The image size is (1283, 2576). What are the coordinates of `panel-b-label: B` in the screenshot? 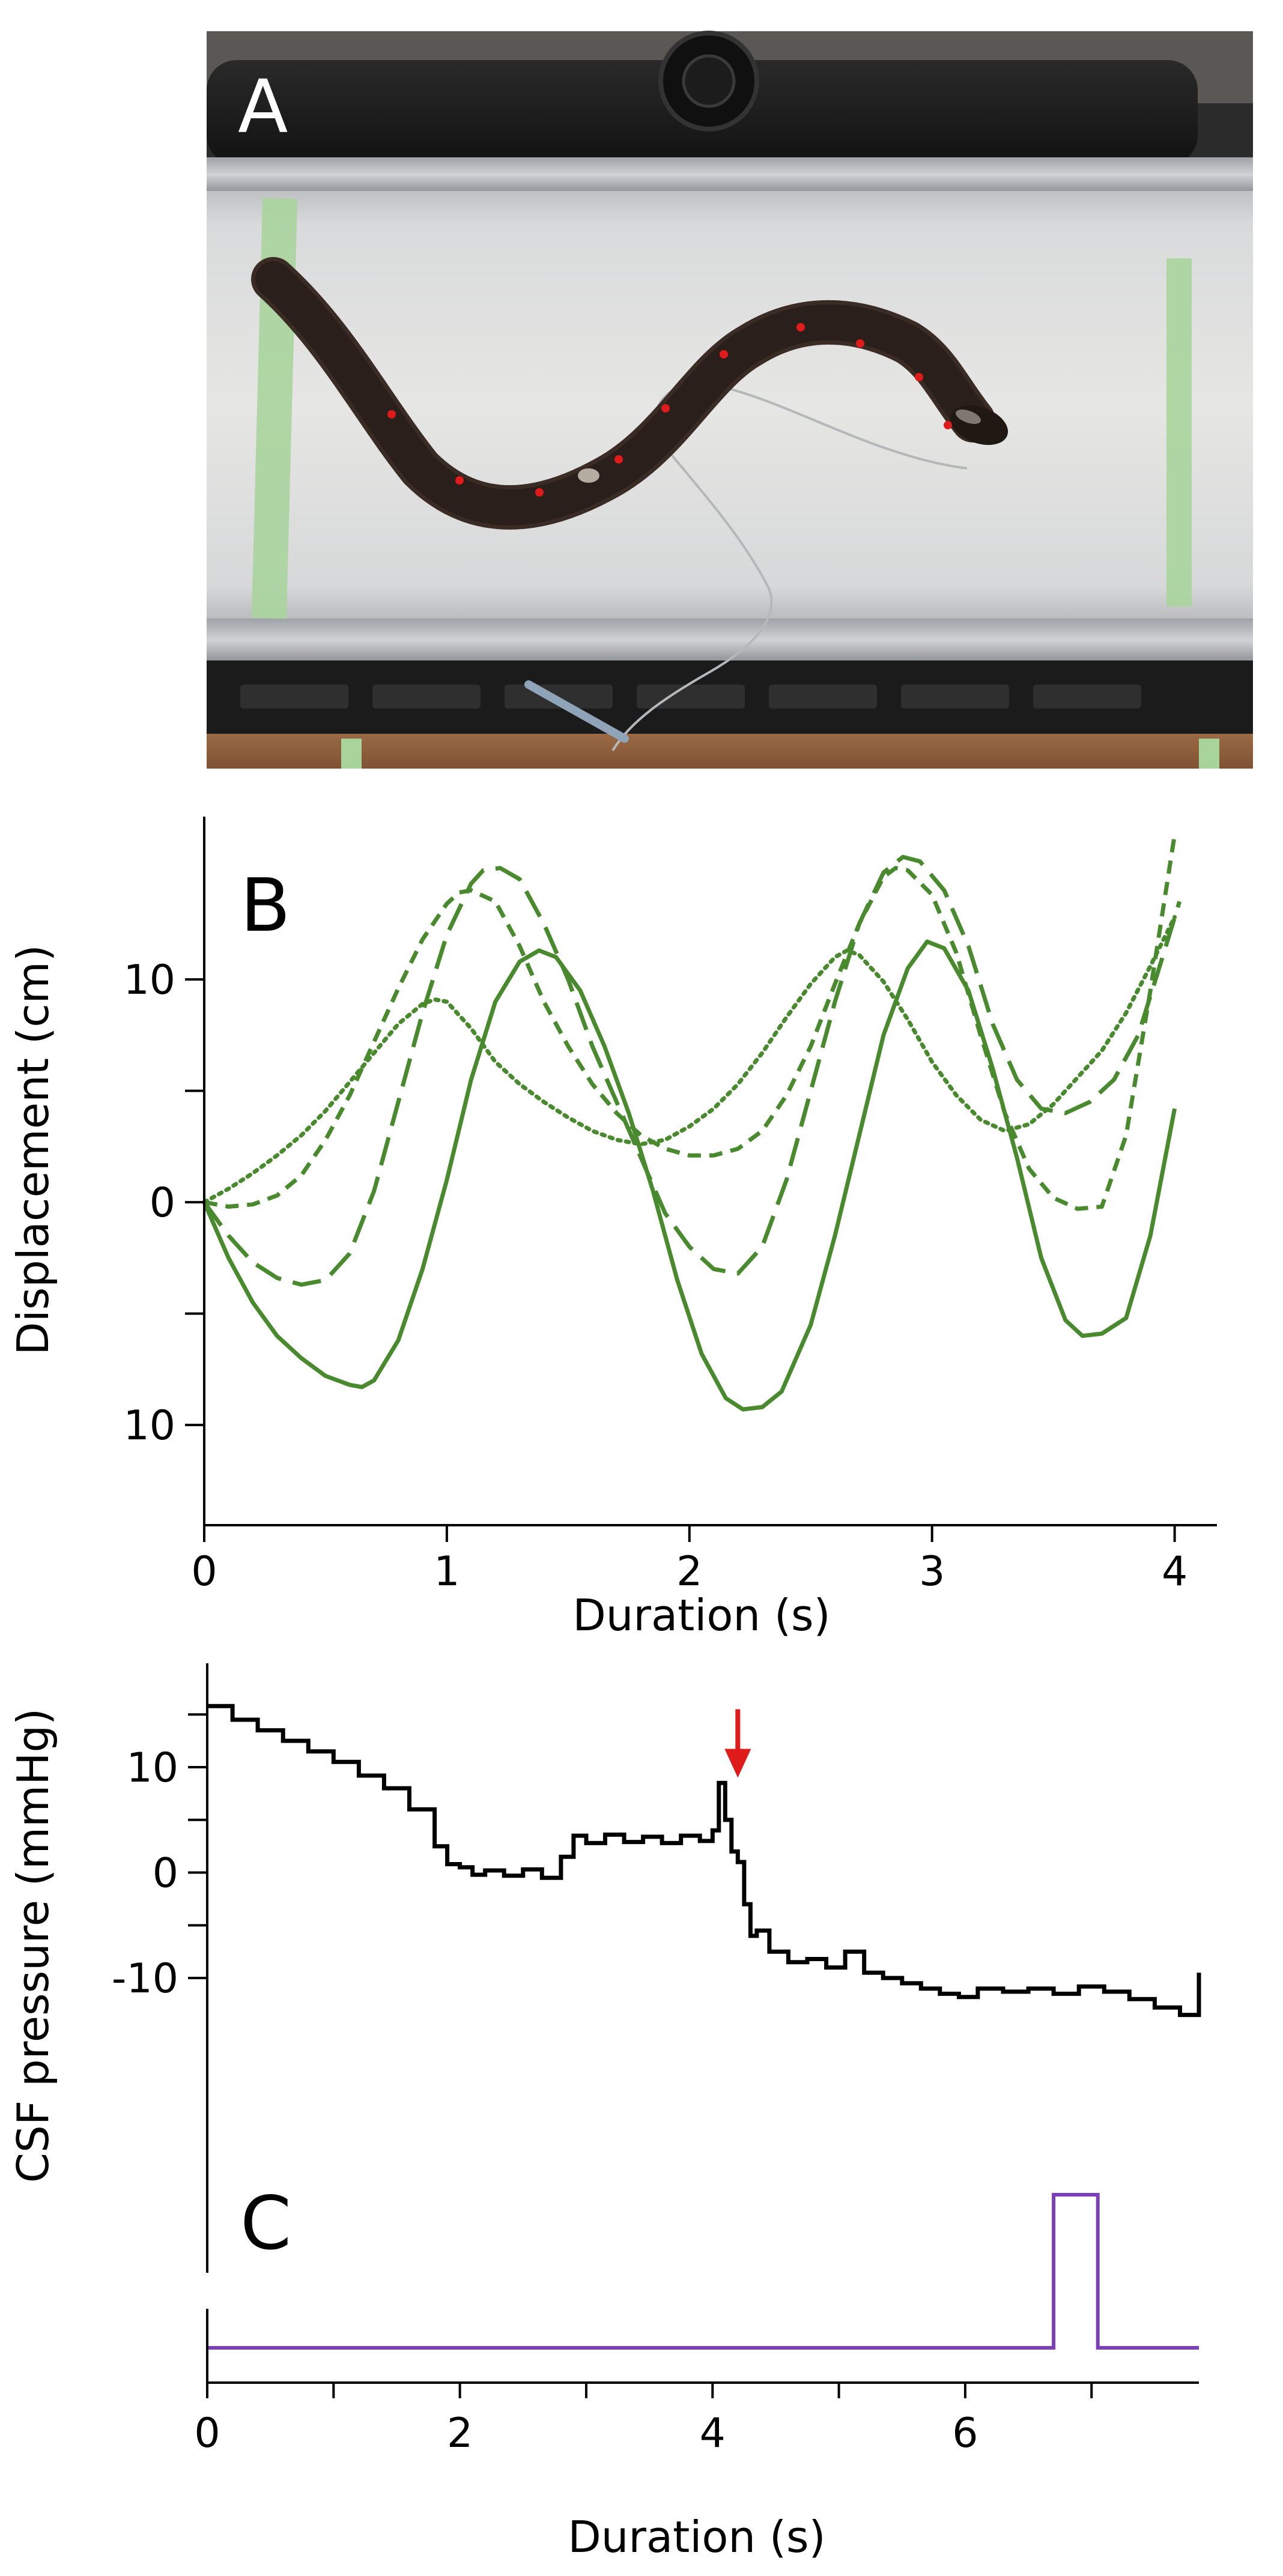 It's located at (265, 905).